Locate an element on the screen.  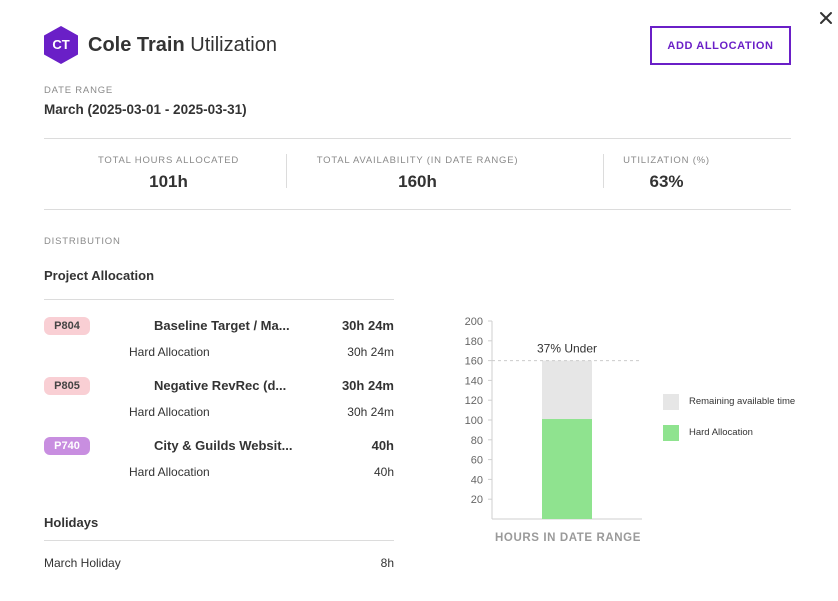
y-tick-label: 20 is located at coordinates (477, 500).